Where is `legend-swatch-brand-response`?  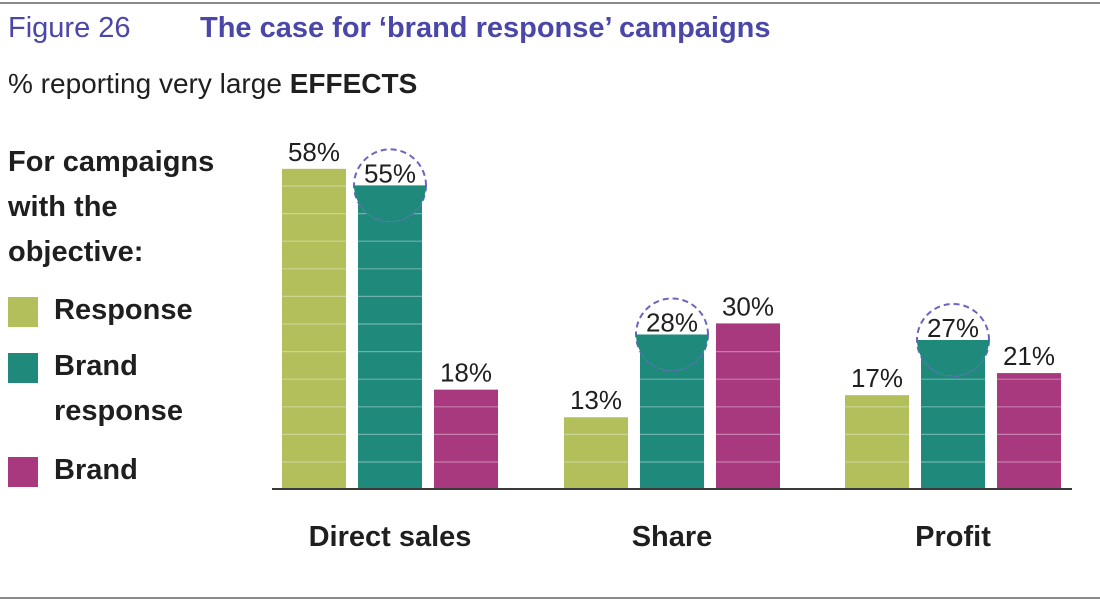
legend-swatch-brand-response is located at coordinates (23, 368).